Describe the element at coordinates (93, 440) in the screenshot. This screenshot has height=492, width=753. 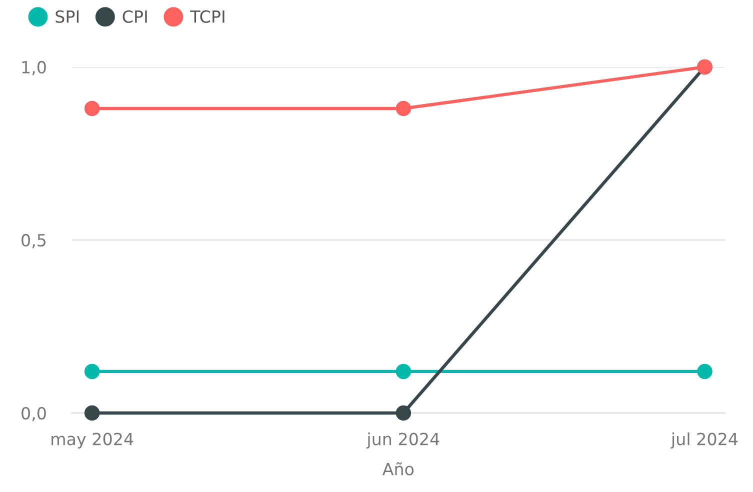
I see `x-tick-label: may 2024` at that location.